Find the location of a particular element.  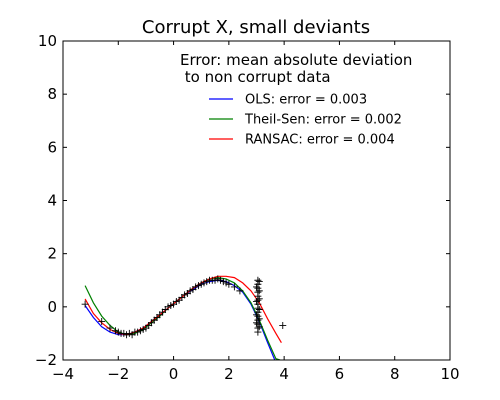

x-tick-label-7: 10 is located at coordinates (449, 374).